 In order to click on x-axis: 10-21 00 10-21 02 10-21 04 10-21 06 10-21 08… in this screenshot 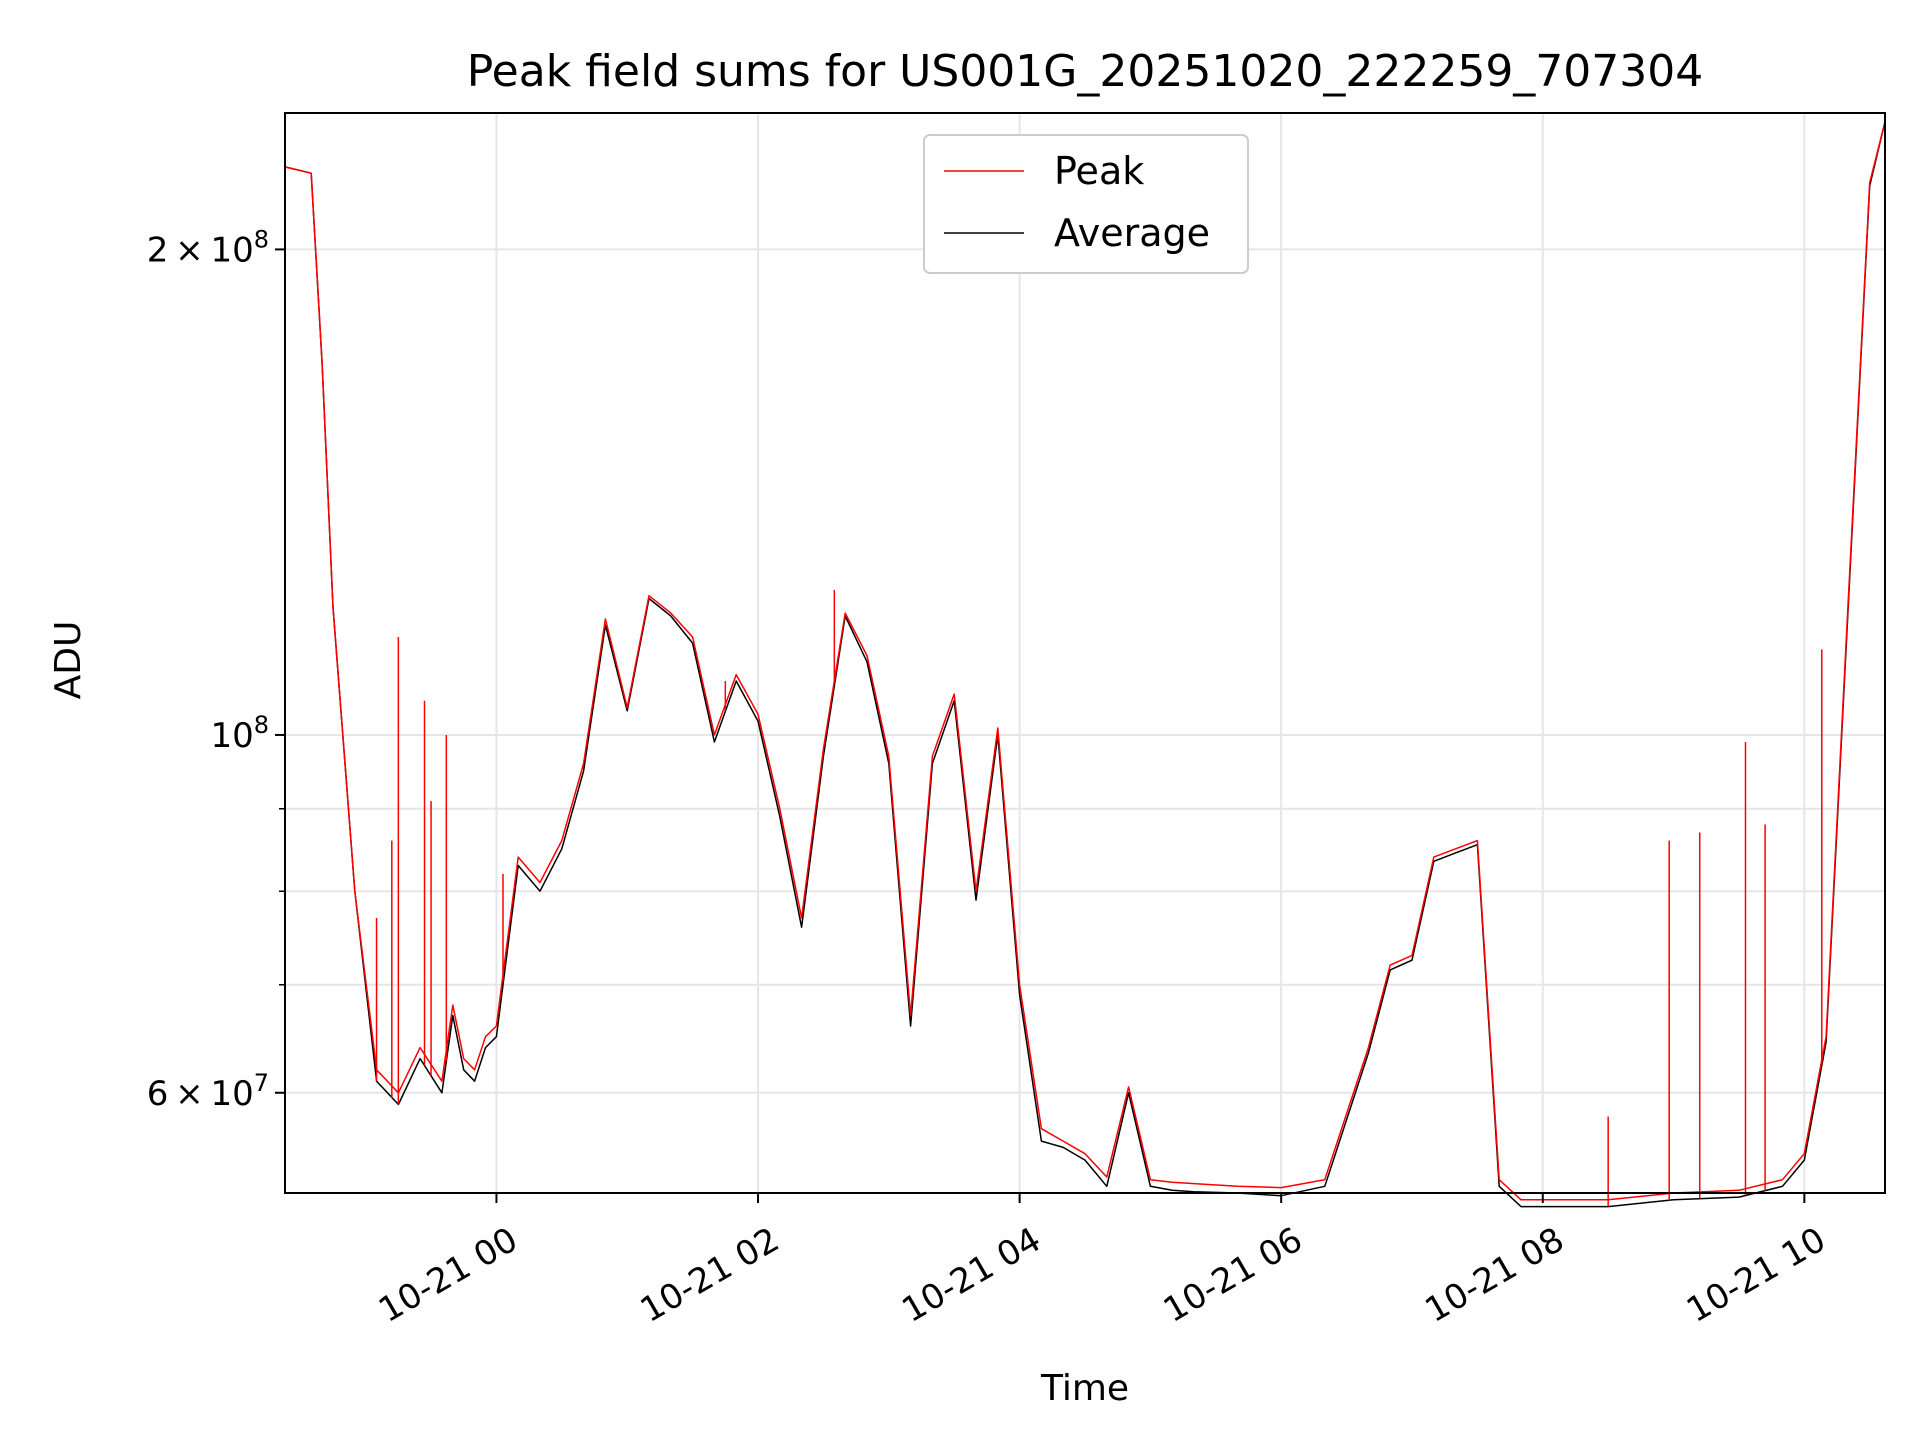, I will do `click(1102, 1262)`.